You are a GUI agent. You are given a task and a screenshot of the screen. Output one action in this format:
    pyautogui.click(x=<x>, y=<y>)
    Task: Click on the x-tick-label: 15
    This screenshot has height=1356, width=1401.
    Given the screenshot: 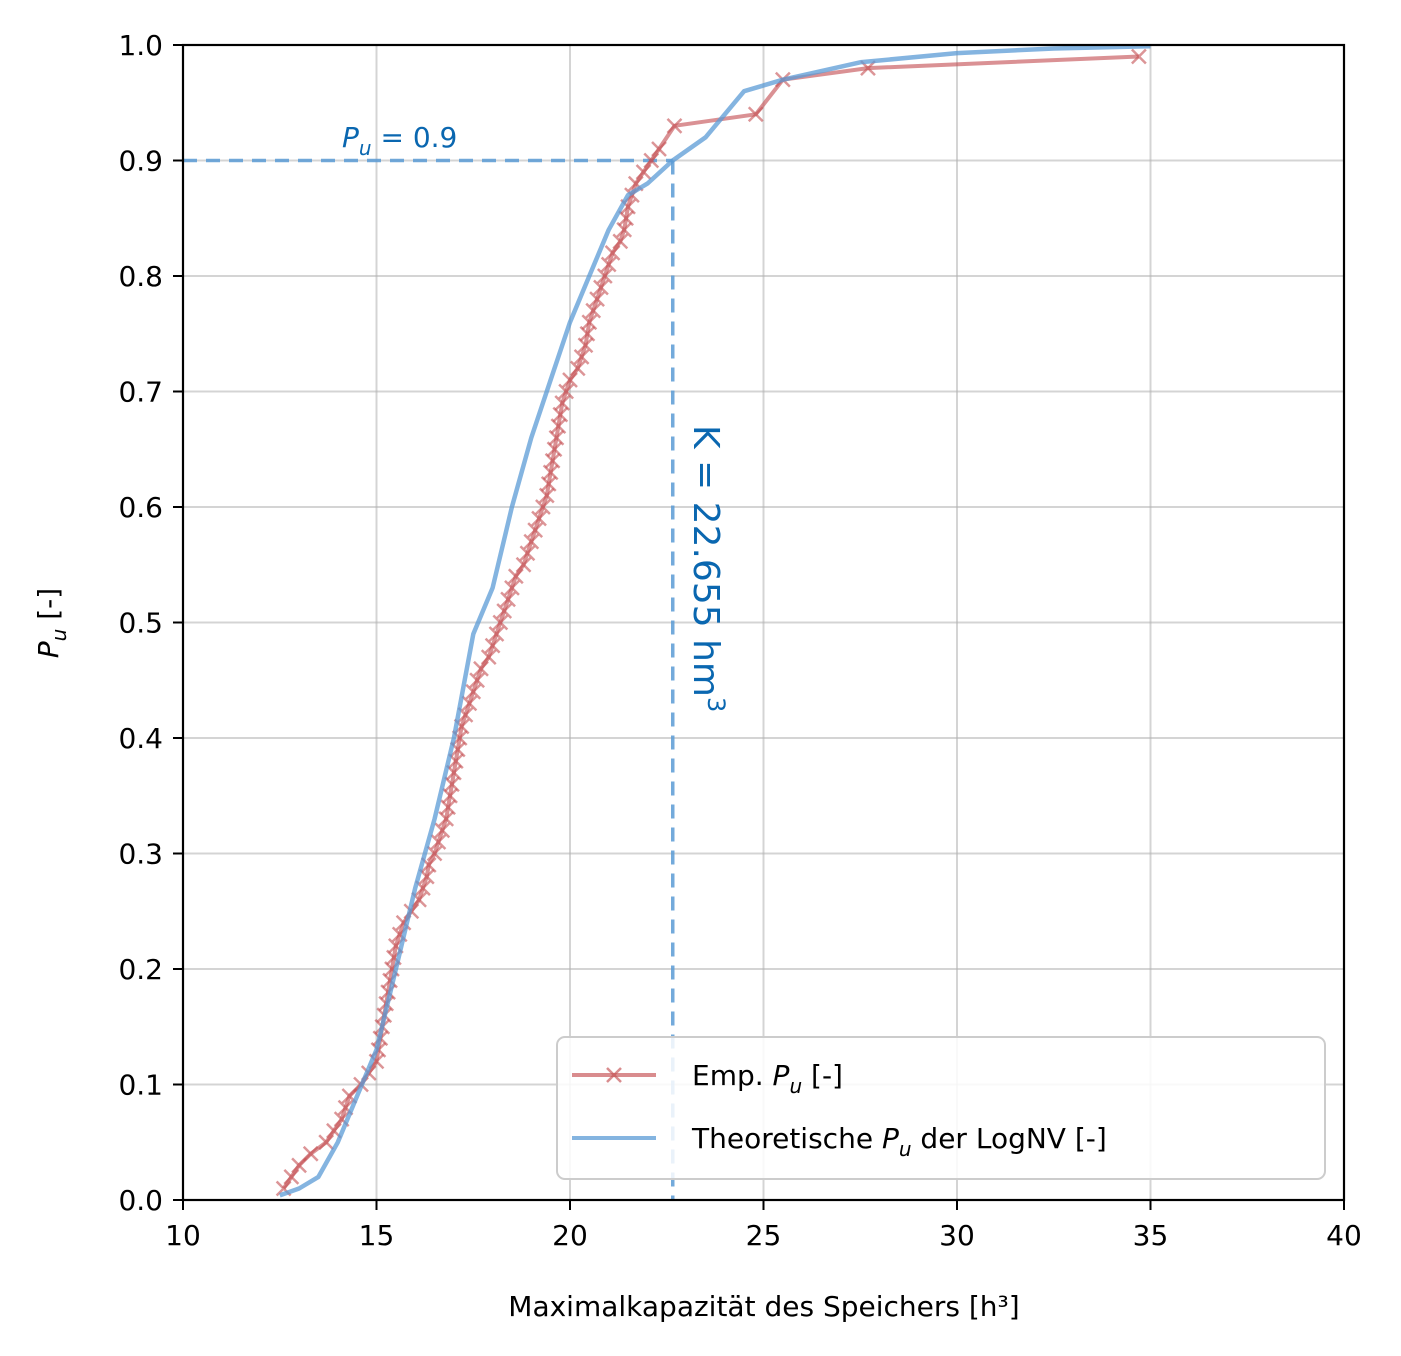 What is the action you would take?
    pyautogui.click(x=377, y=1235)
    